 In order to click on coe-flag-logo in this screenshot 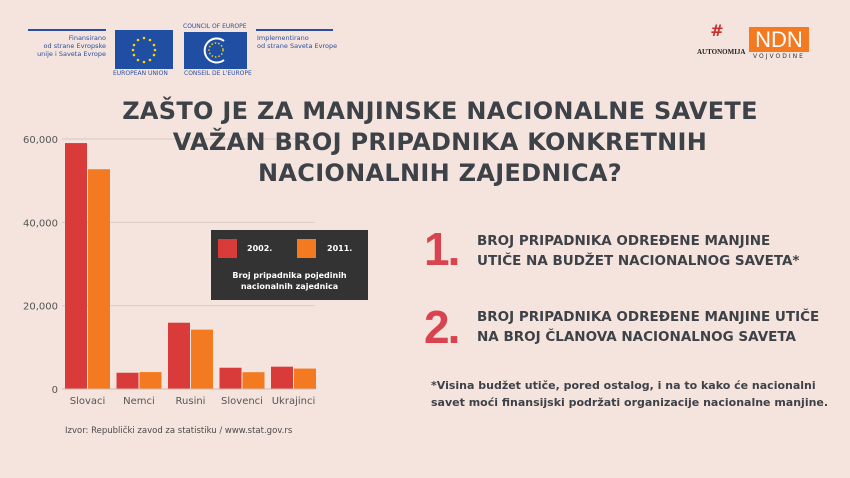, I will do `click(215, 50)`.